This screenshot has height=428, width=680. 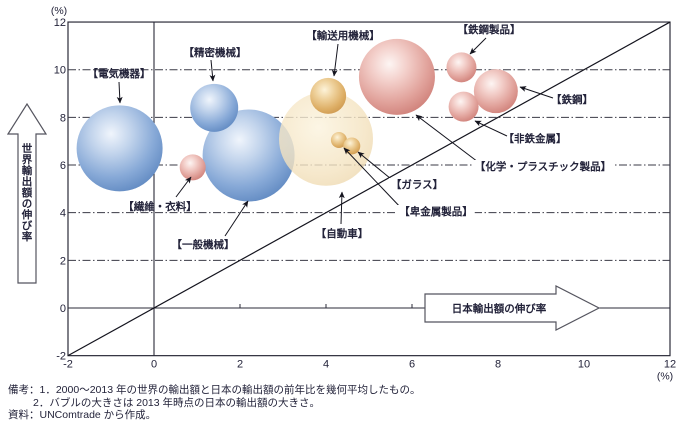 I want to click on annotation-arrow-自動車, so click(x=341, y=208).